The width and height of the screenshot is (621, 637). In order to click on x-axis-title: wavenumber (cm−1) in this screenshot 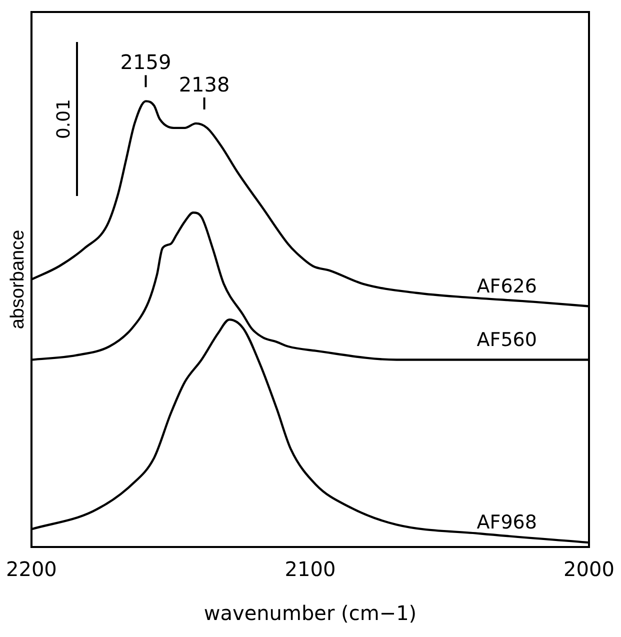, I will do `click(310, 613)`.